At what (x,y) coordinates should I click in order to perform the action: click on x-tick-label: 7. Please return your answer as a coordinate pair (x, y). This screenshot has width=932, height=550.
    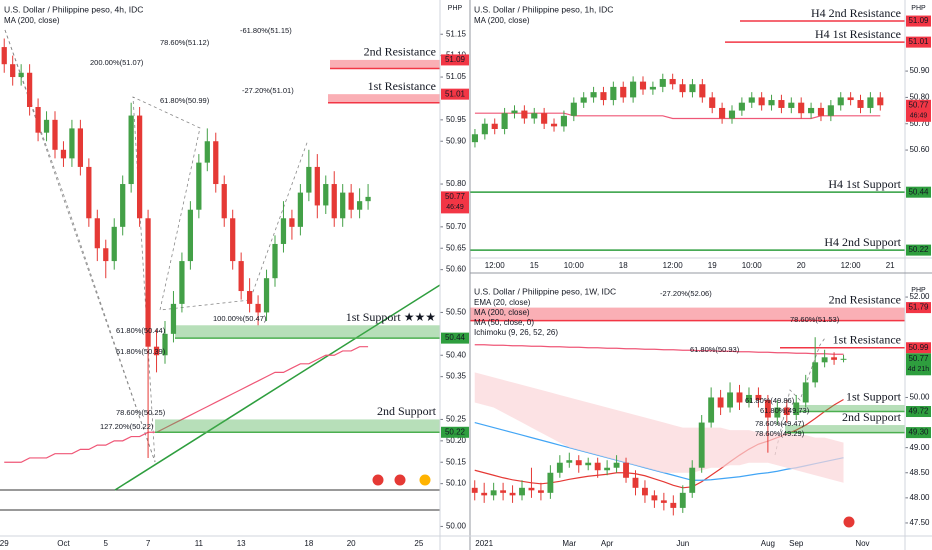
    Looking at the image, I should click on (148, 543).